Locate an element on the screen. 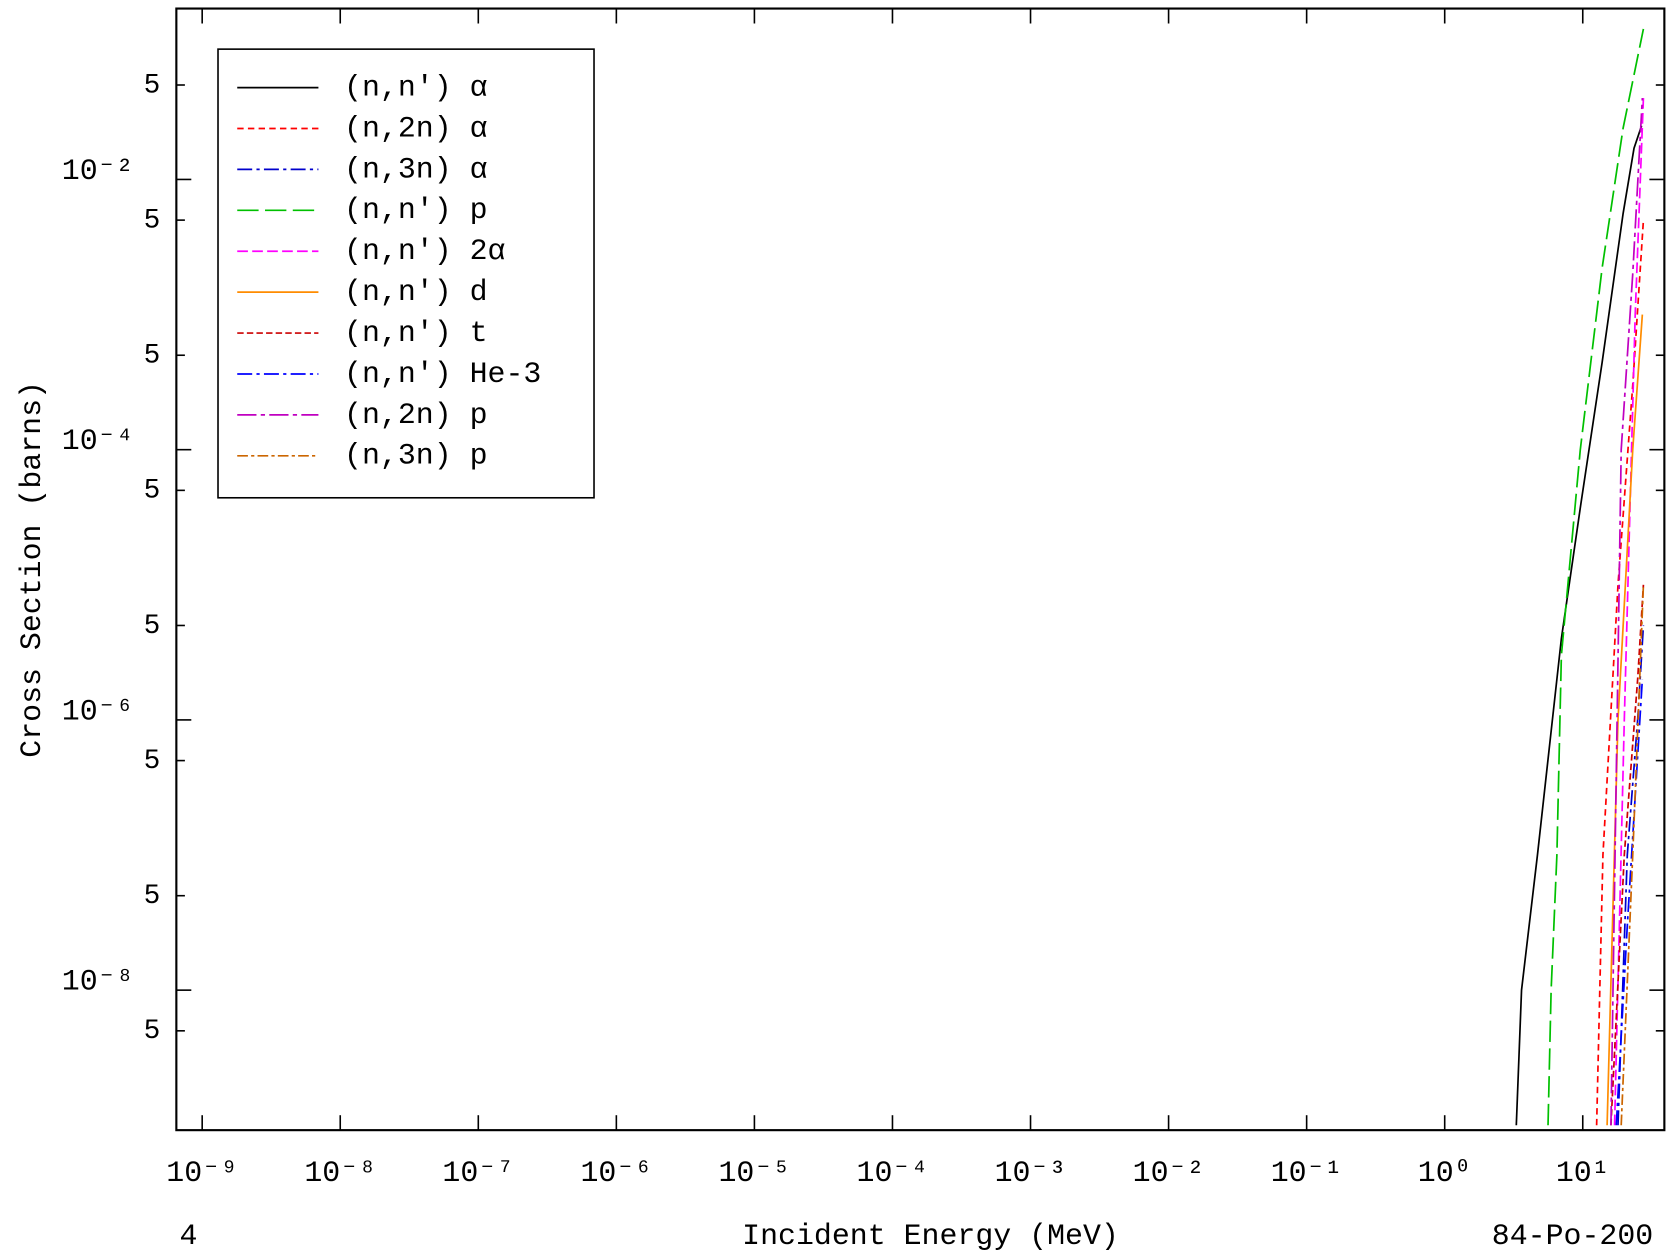  legend-label: (n,n′) He-3 is located at coordinates (442, 374).